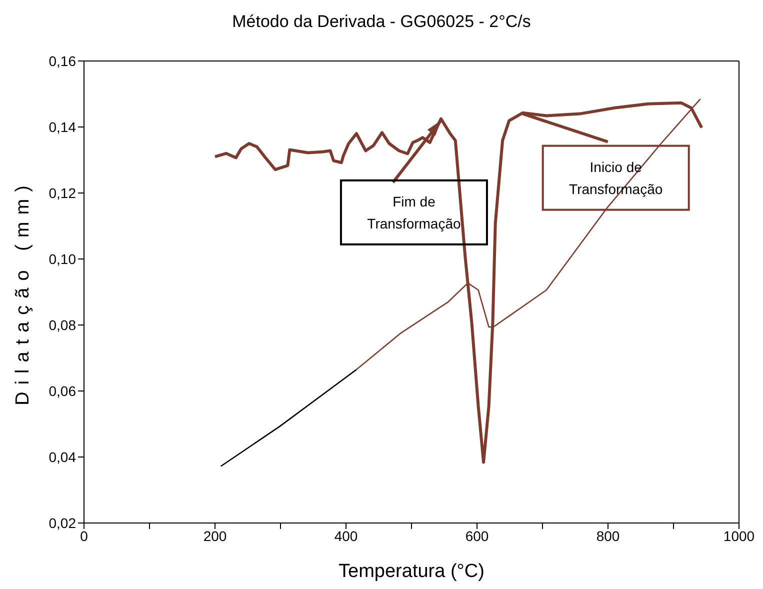  I want to click on chart-title: Método da Derivada - GG06025 - 2°C/s, so click(381, 22).